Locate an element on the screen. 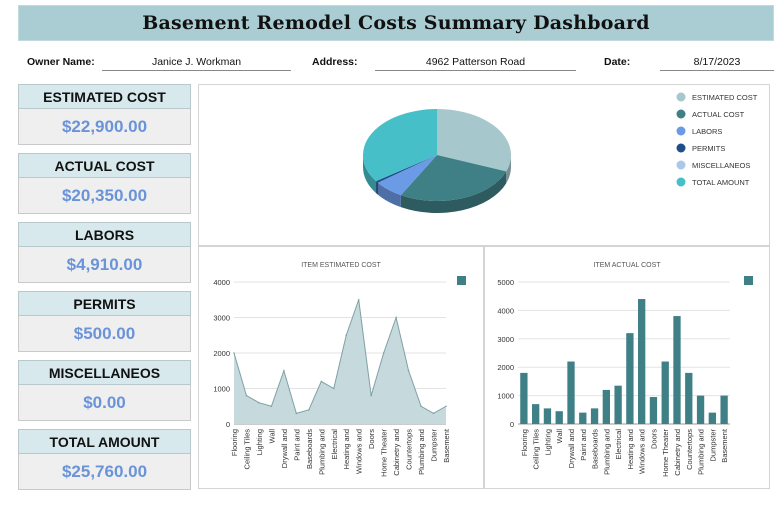 This screenshot has height=511, width=780. card-label: PERMITS is located at coordinates (104, 303).